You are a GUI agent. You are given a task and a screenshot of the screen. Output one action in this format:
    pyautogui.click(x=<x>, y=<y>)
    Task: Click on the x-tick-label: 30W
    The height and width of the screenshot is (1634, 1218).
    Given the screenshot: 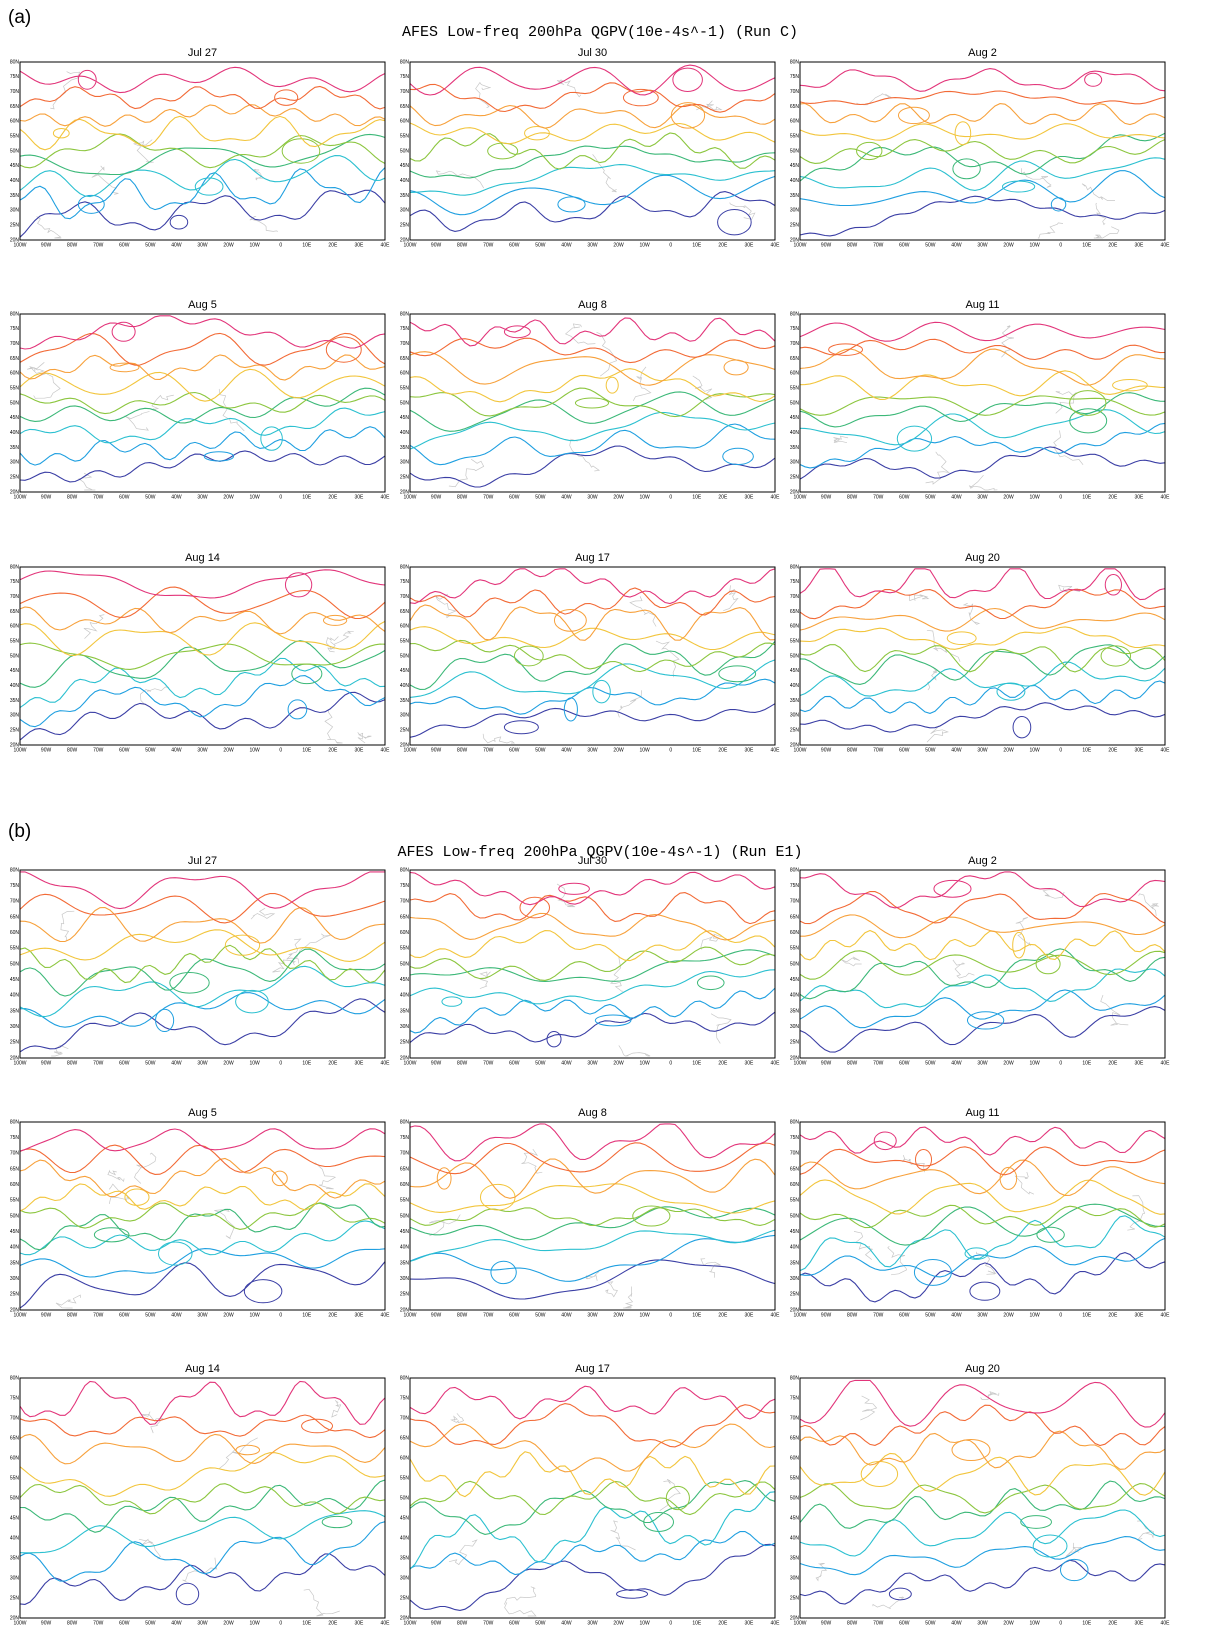 What is the action you would take?
    pyautogui.click(x=592, y=1063)
    